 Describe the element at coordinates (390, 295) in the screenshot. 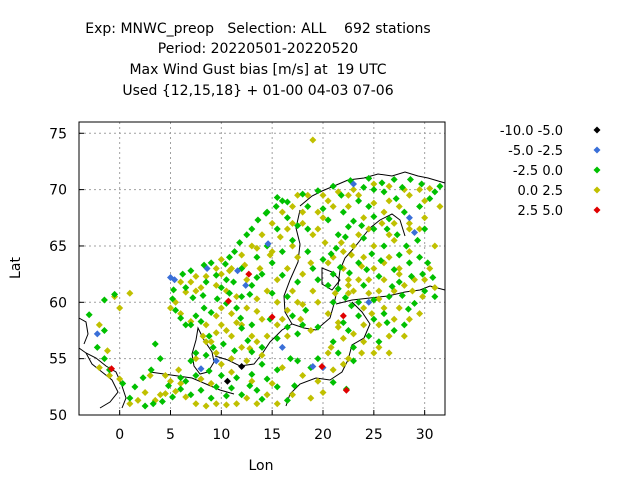

I see `coastline-gulf-of-finland` at that location.